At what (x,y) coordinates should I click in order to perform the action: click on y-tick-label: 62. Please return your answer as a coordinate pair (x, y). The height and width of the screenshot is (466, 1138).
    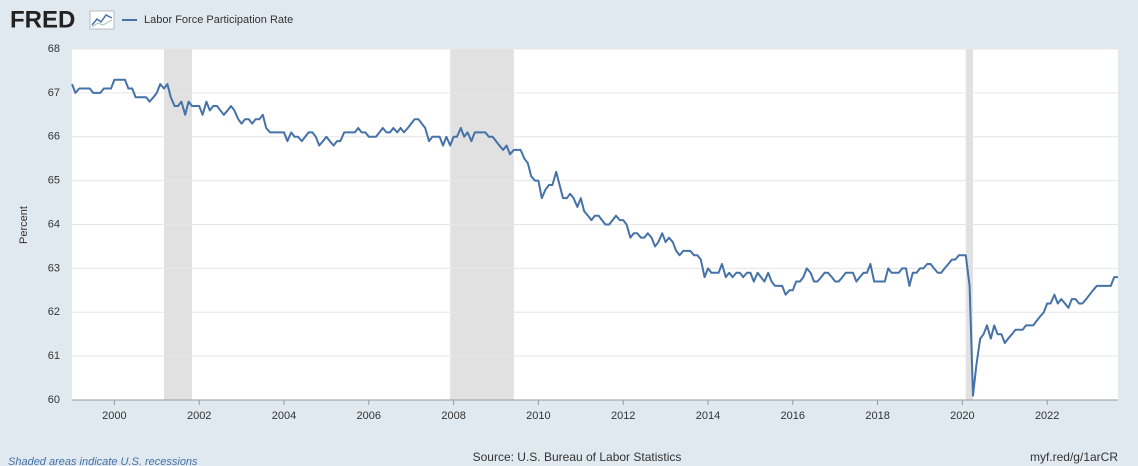
    Looking at the image, I should click on (54, 312).